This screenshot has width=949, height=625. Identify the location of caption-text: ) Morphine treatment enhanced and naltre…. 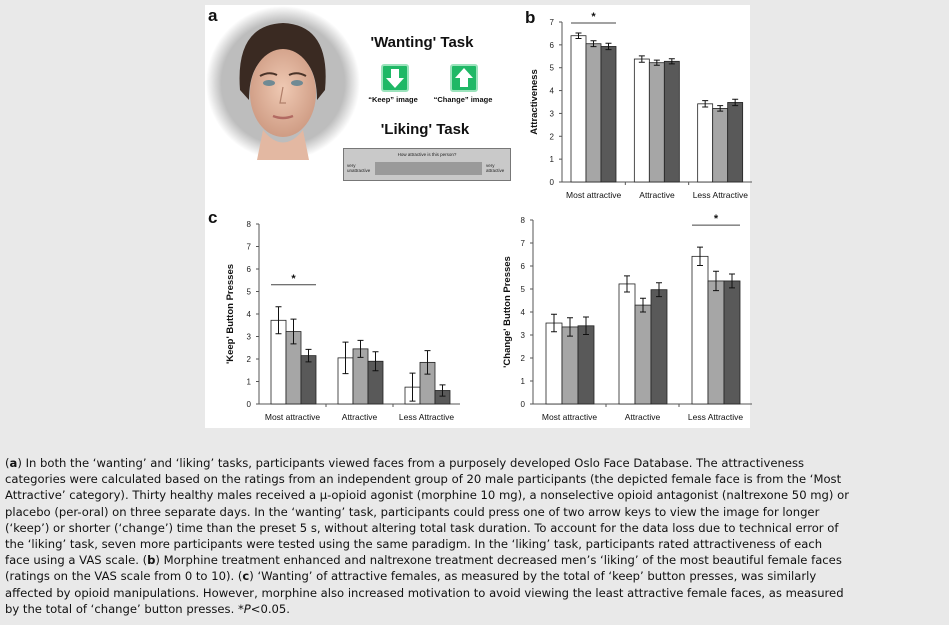
(498, 560).